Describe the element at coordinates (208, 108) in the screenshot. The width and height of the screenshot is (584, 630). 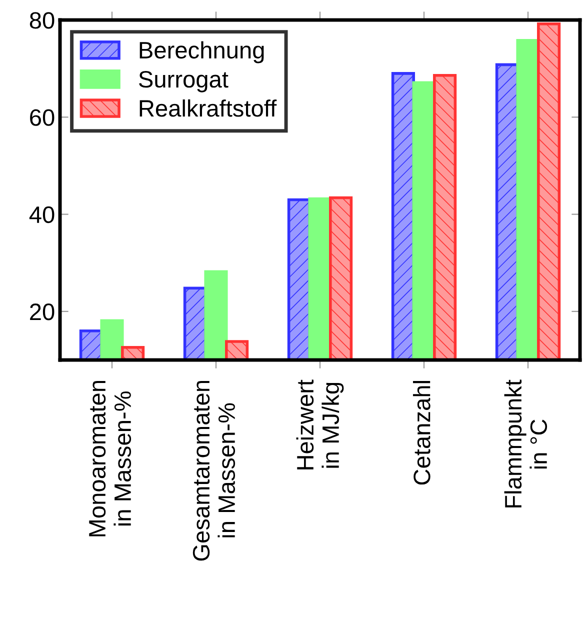
I see `legend-label: Realkraftstoff` at that location.